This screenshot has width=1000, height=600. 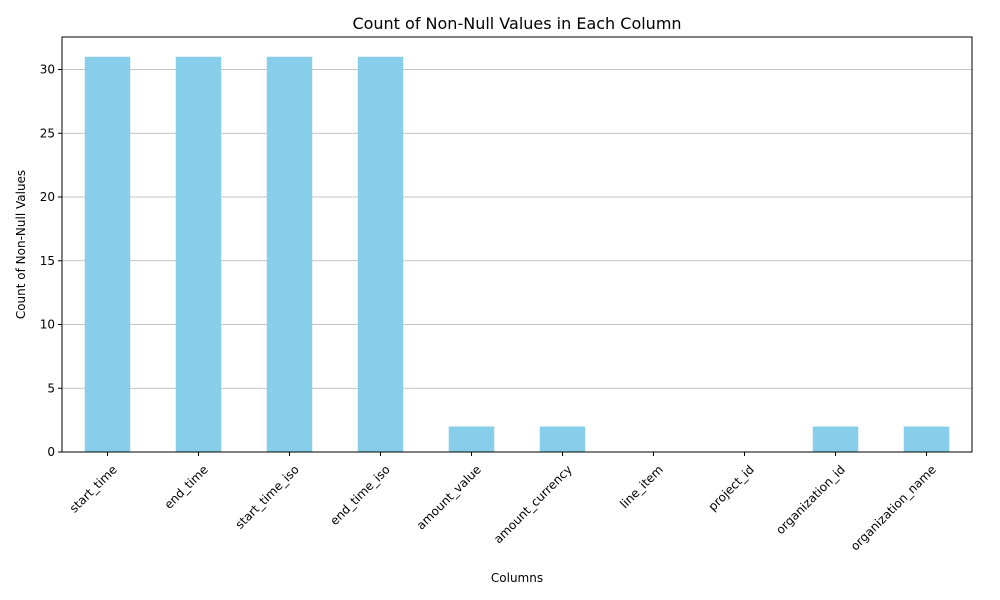 What do you see at coordinates (47, 70) in the screenshot?
I see `y-tick-label-6: 30` at bounding box center [47, 70].